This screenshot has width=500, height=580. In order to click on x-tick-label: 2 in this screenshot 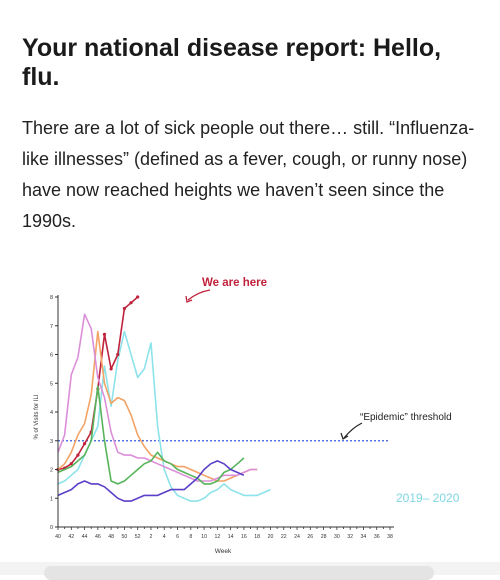, I will do `click(151, 537)`.